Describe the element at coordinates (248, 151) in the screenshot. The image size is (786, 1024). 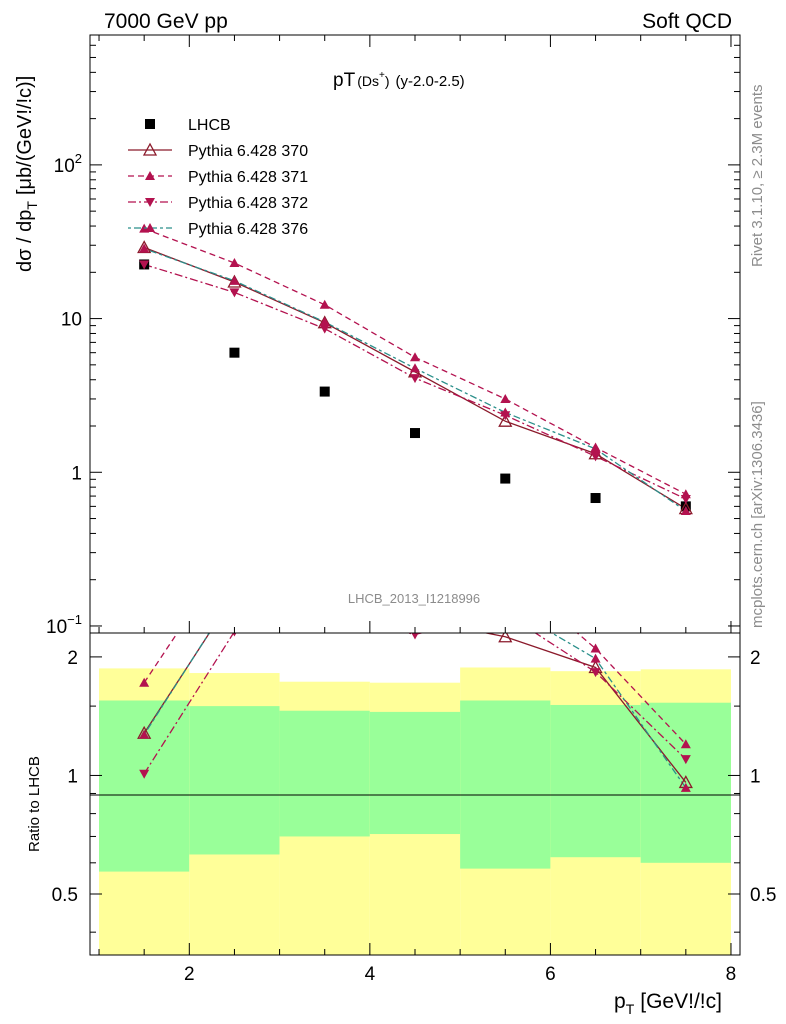
I see `legend-label: Pythia 6.428 370` at that location.